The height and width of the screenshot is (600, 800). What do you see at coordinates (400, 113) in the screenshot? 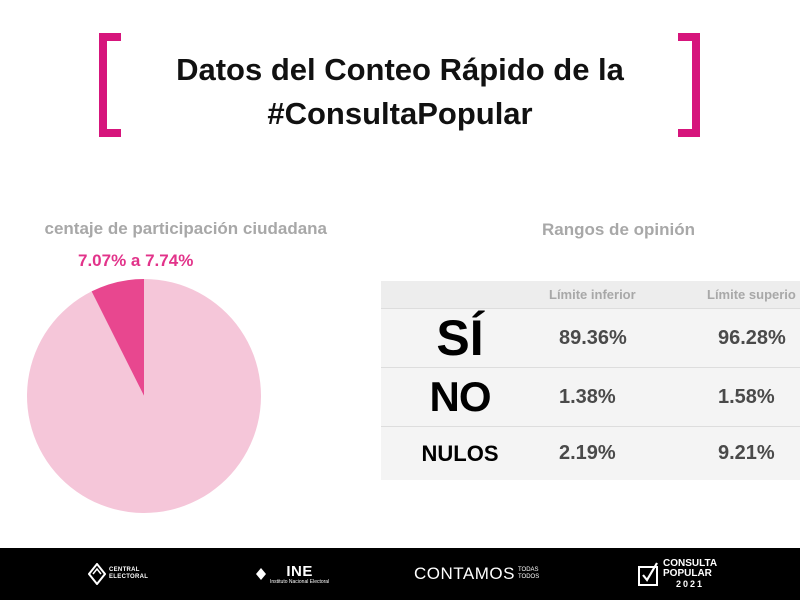
I see `page-title-line-2: #ConsultaPopular` at bounding box center [400, 113].